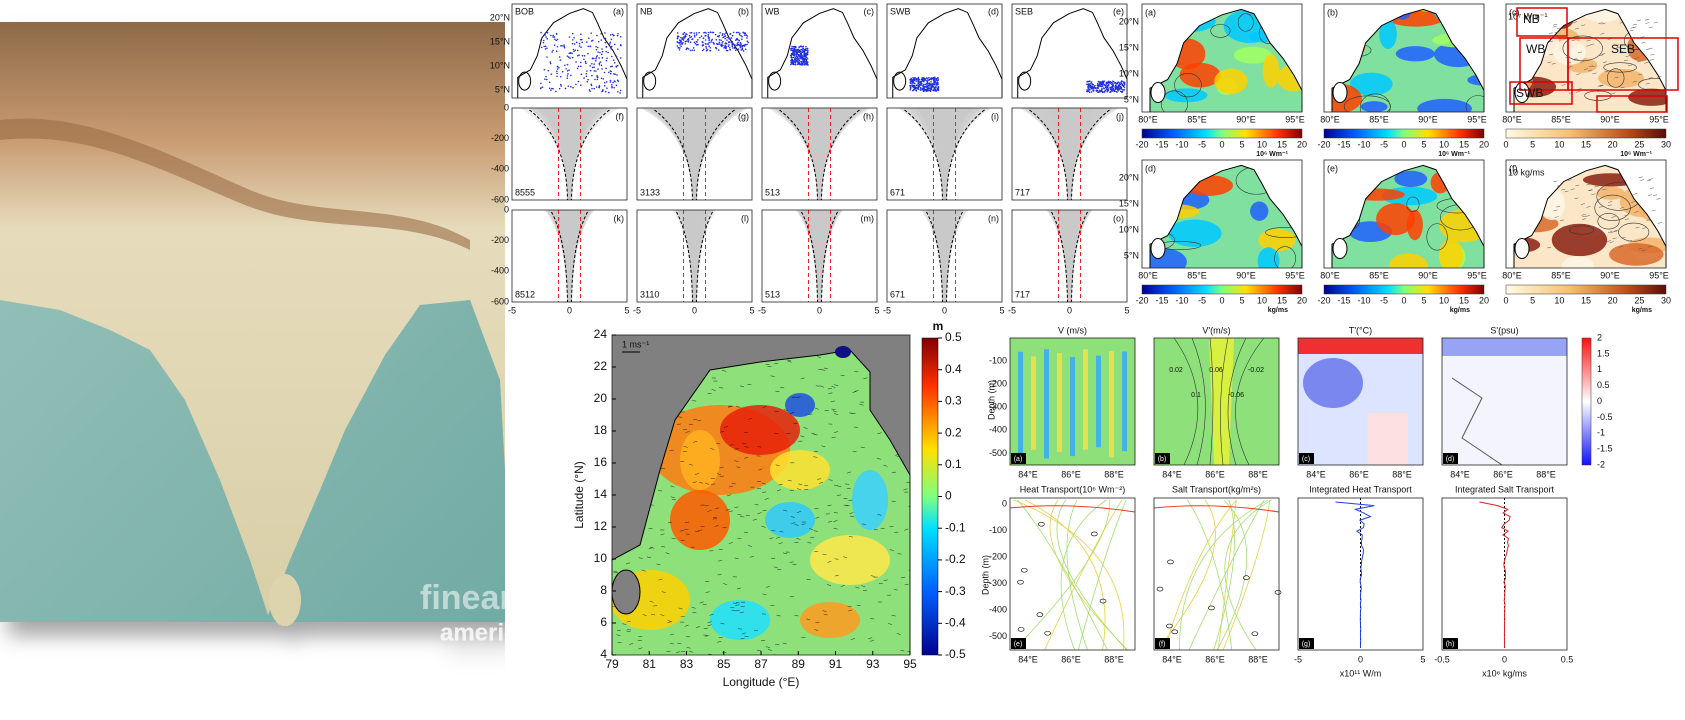 This screenshot has height=720, width=1685. I want to click on label: (m), so click(868, 218).